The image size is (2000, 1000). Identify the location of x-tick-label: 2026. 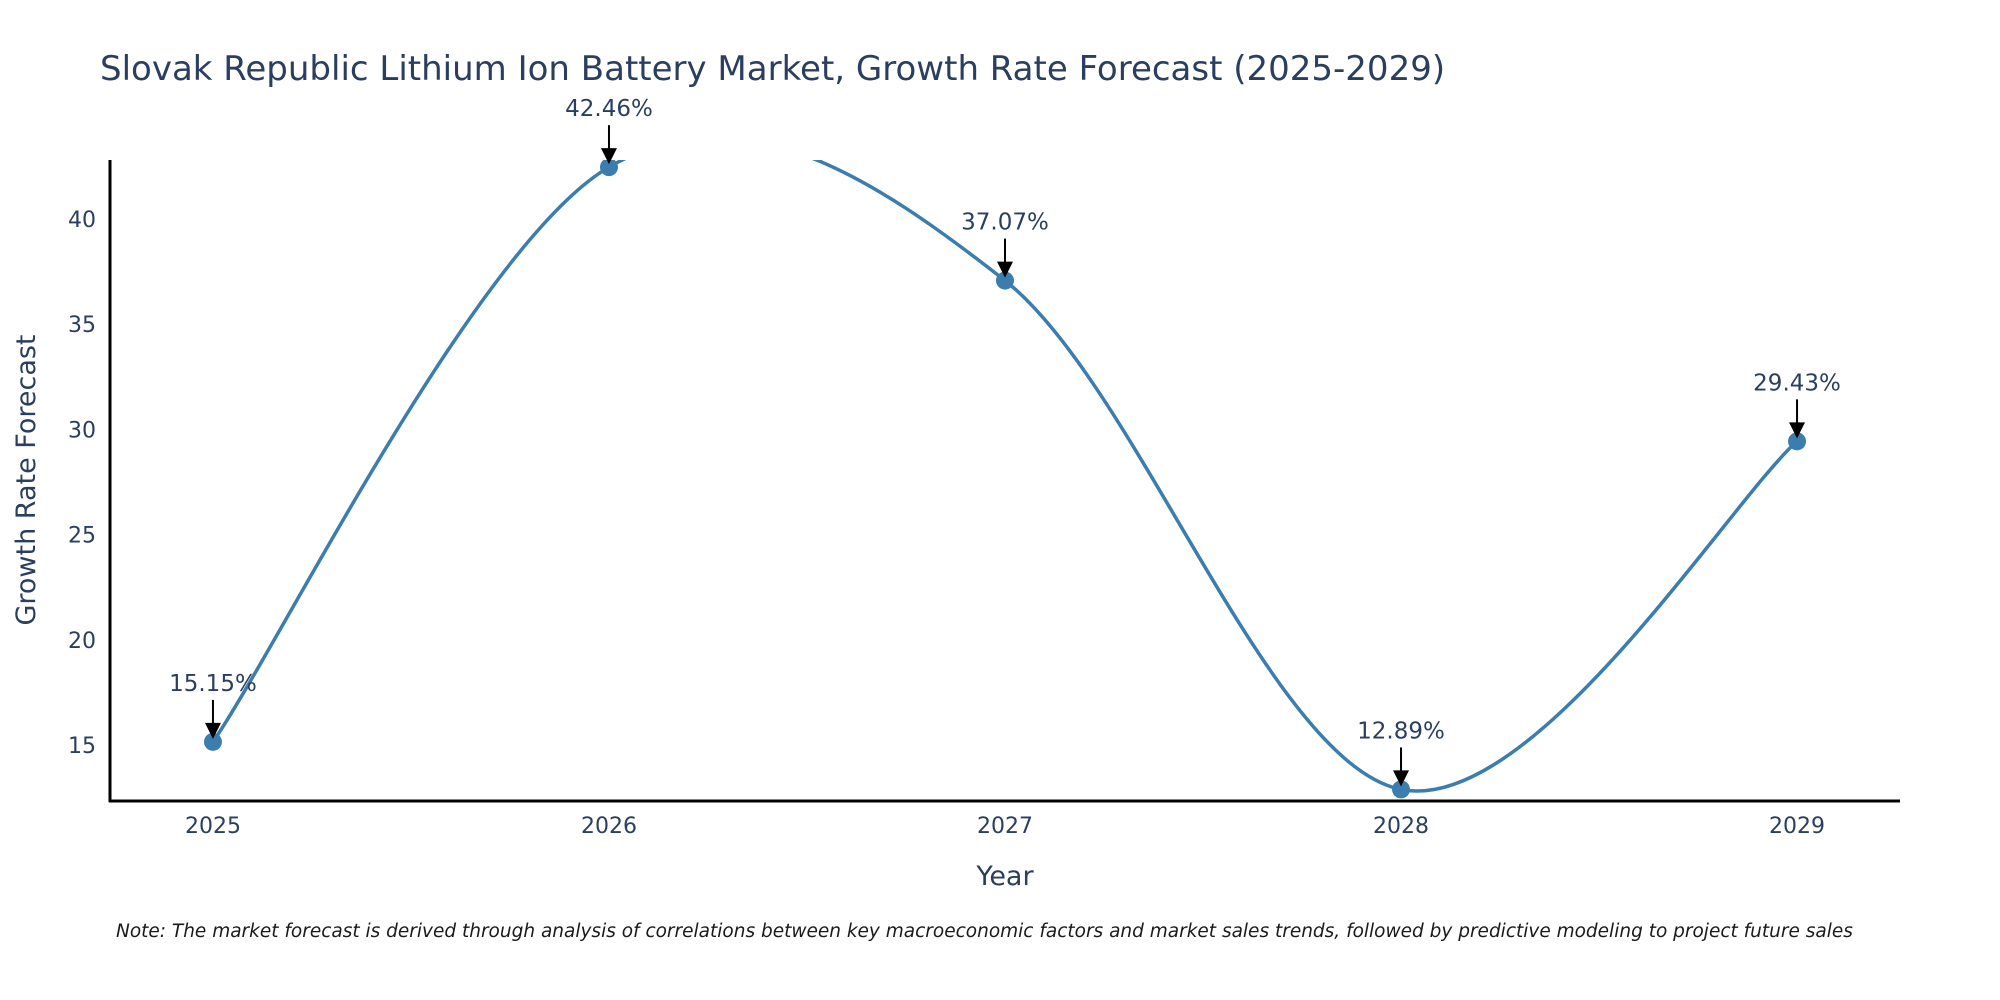
(609, 826).